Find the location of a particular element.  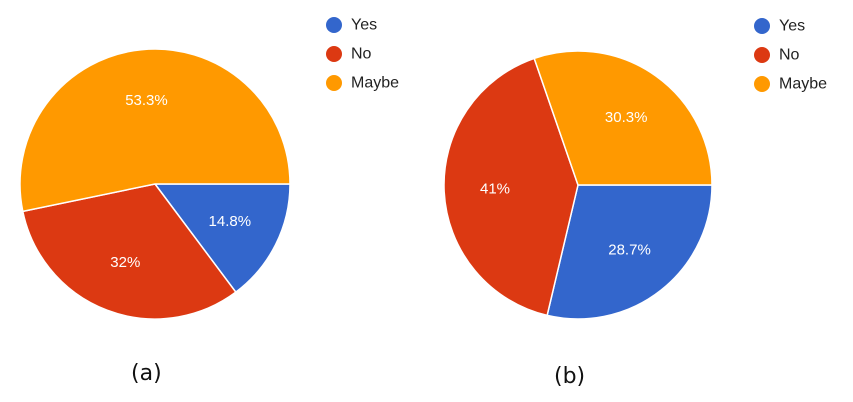

legend-swatch-no-b is located at coordinates (762, 55).